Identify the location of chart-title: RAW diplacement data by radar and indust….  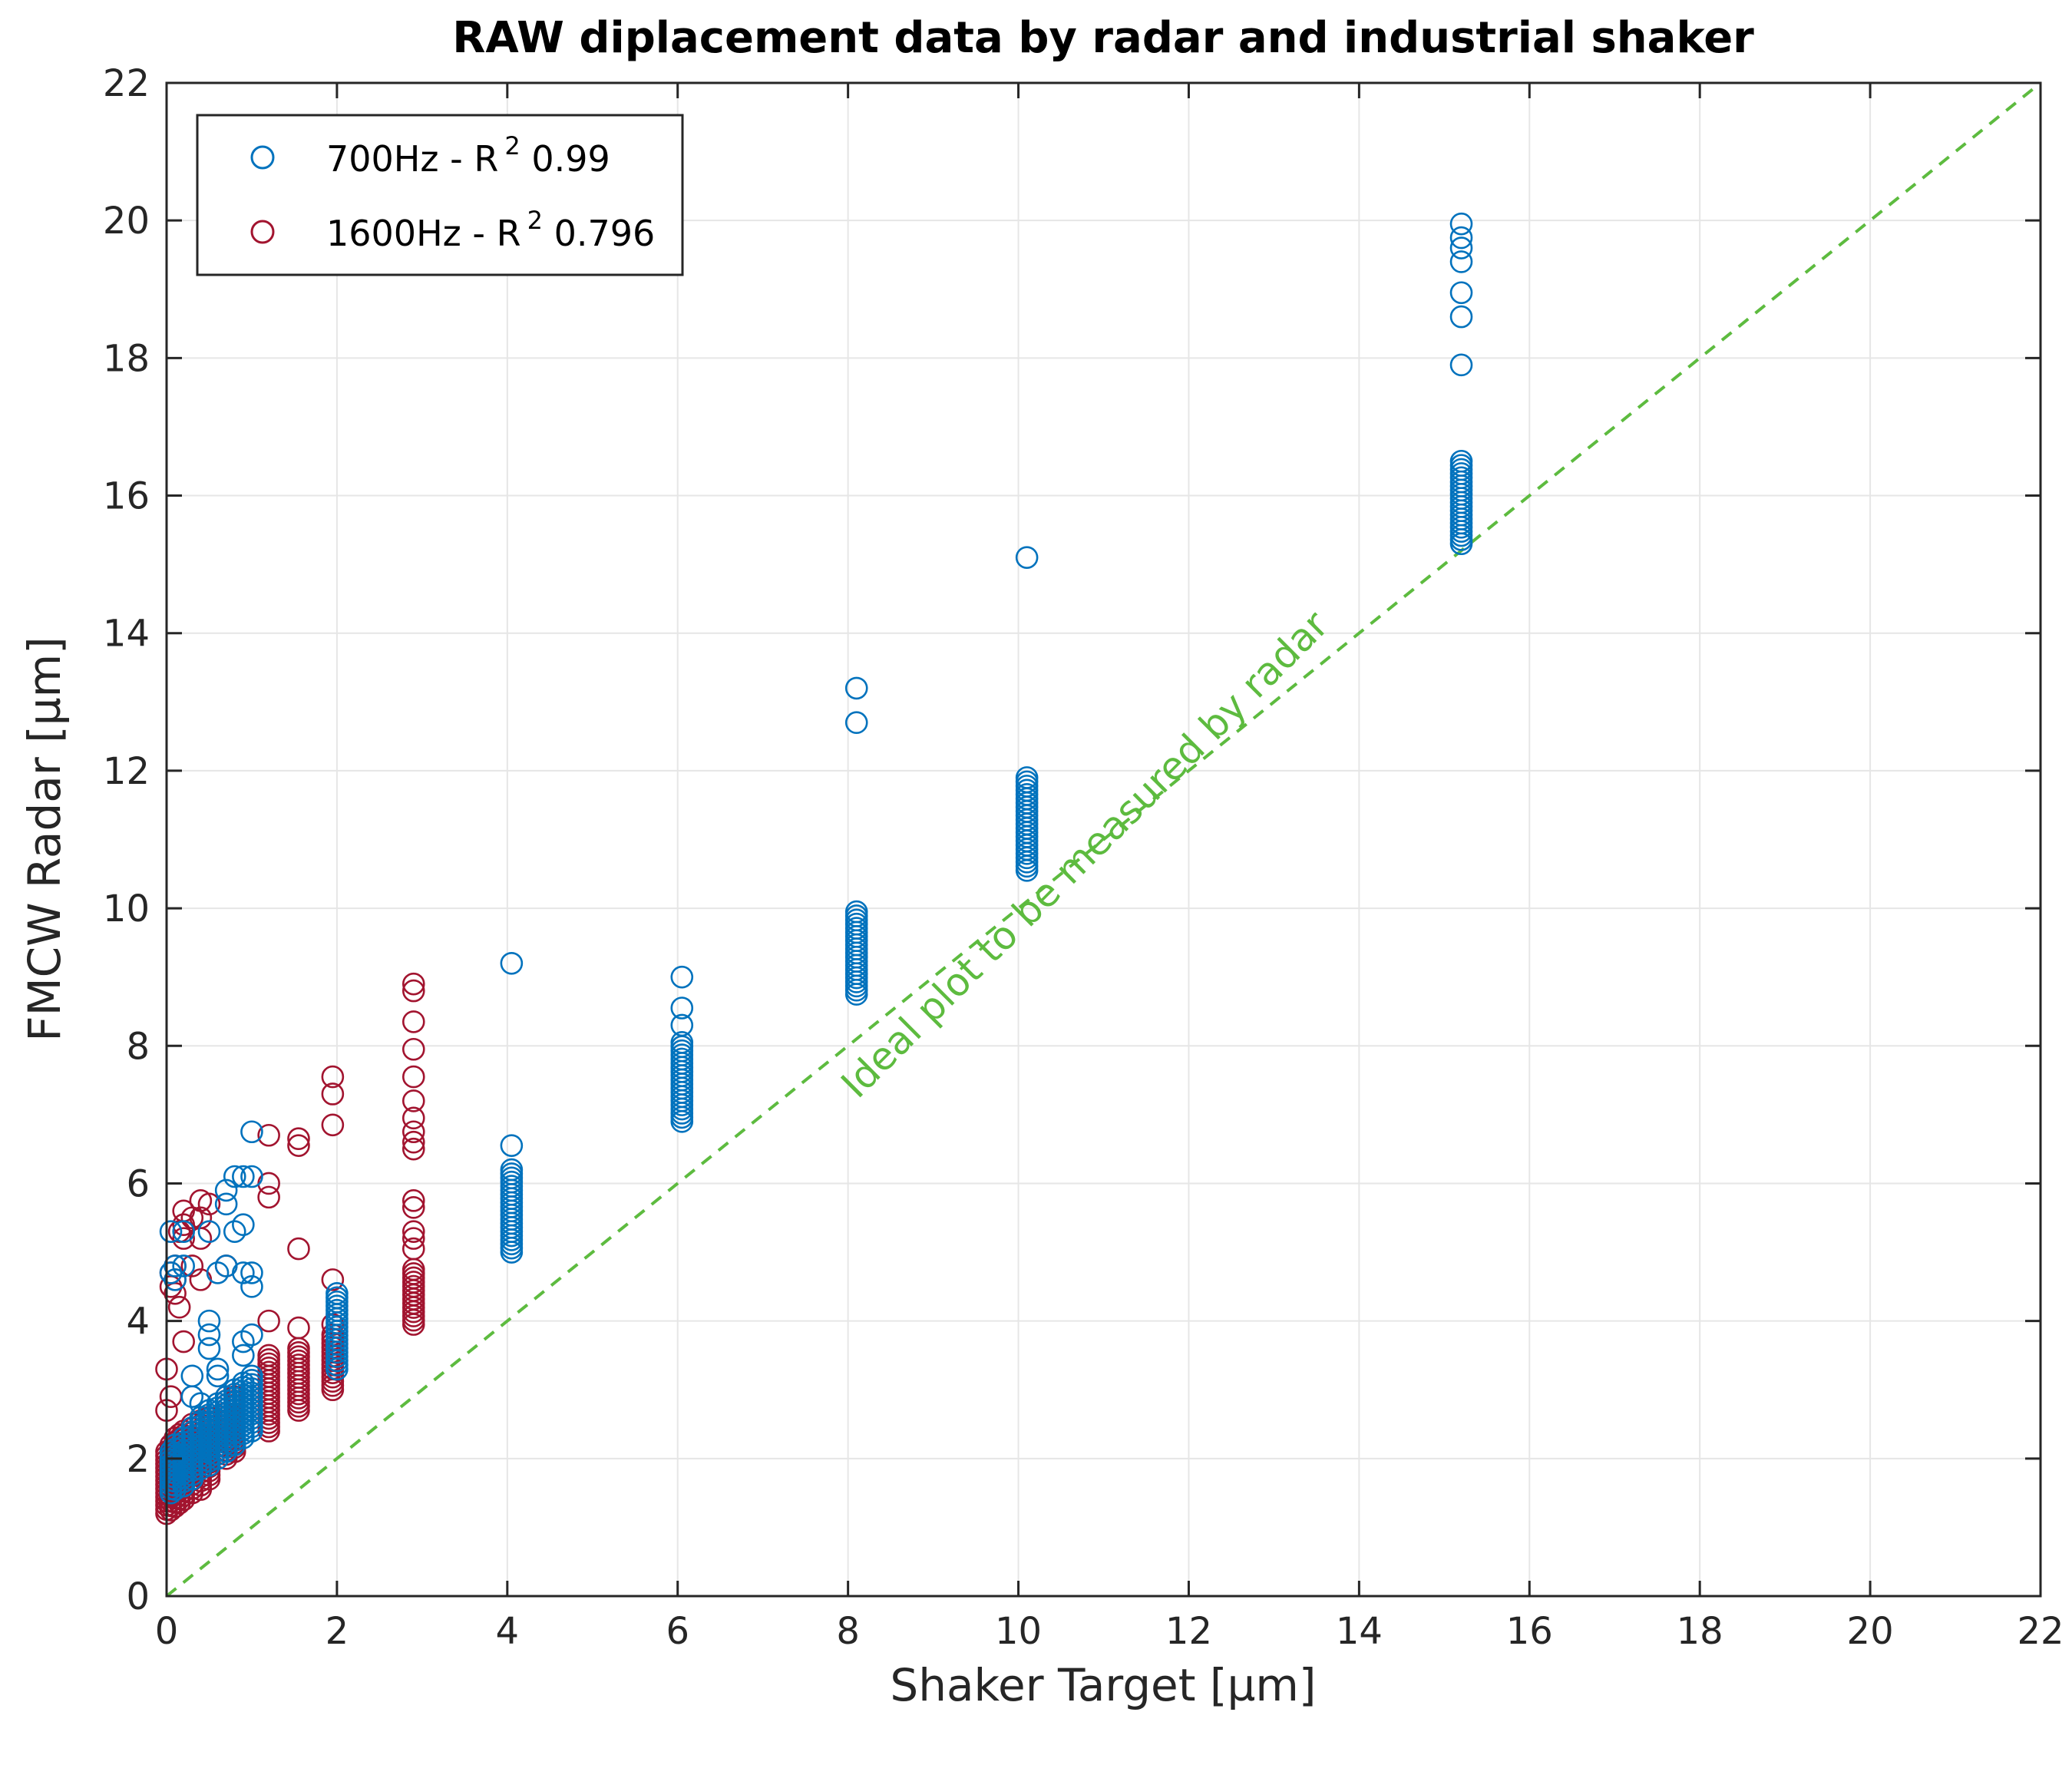
(1103, 38).